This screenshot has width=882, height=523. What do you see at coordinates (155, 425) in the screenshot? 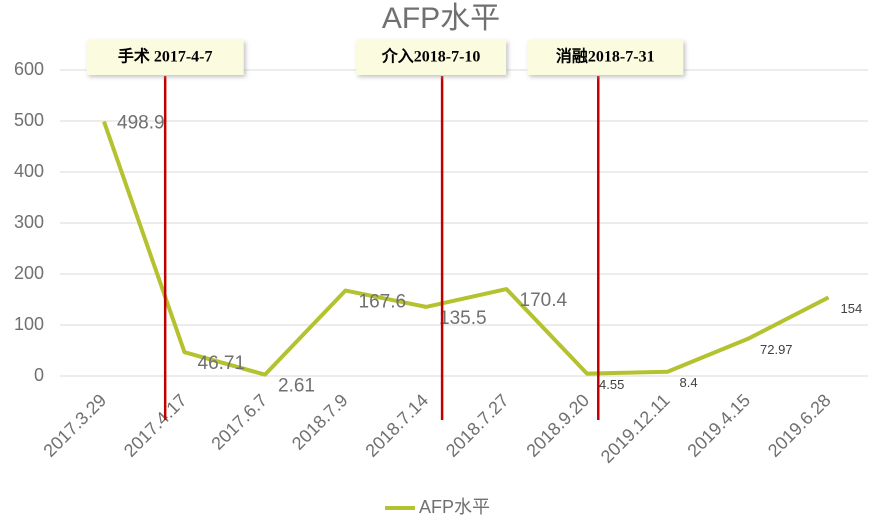
I see `x-tick-label: 2017.4.17` at bounding box center [155, 425].